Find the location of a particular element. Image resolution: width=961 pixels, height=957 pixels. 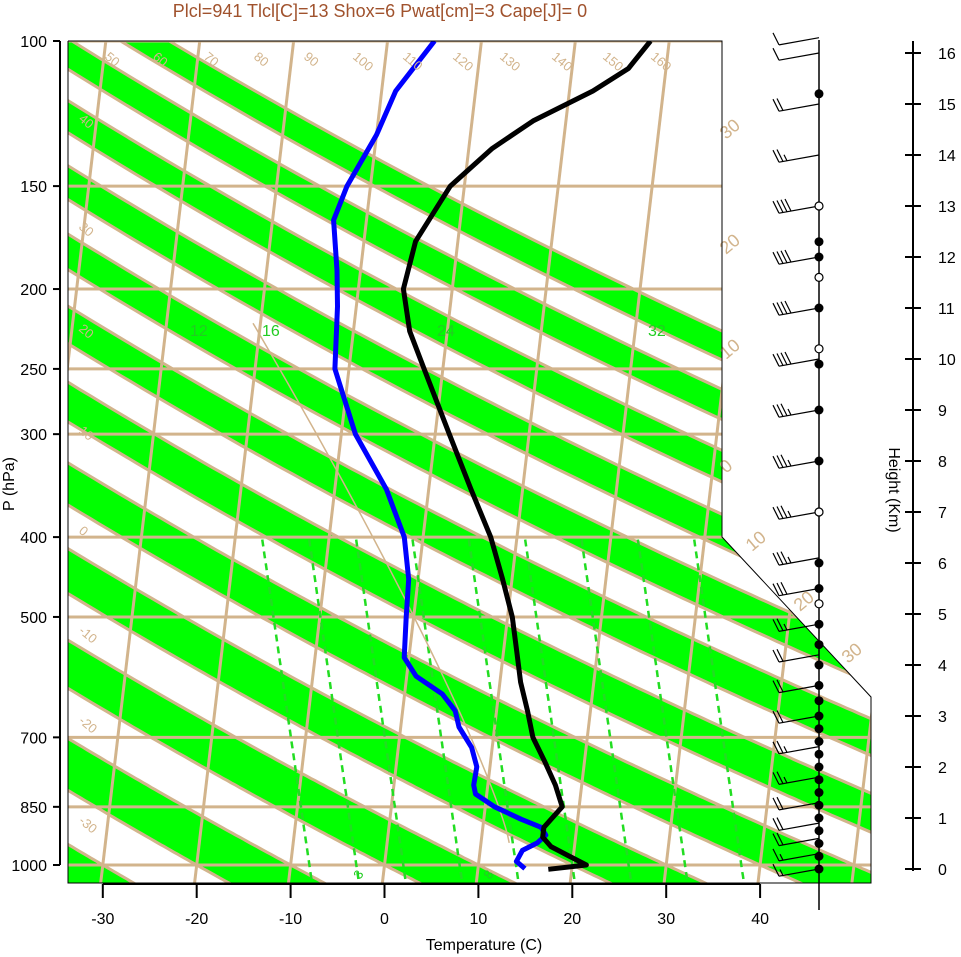

height-tick-label: 5 is located at coordinates (942, 615).